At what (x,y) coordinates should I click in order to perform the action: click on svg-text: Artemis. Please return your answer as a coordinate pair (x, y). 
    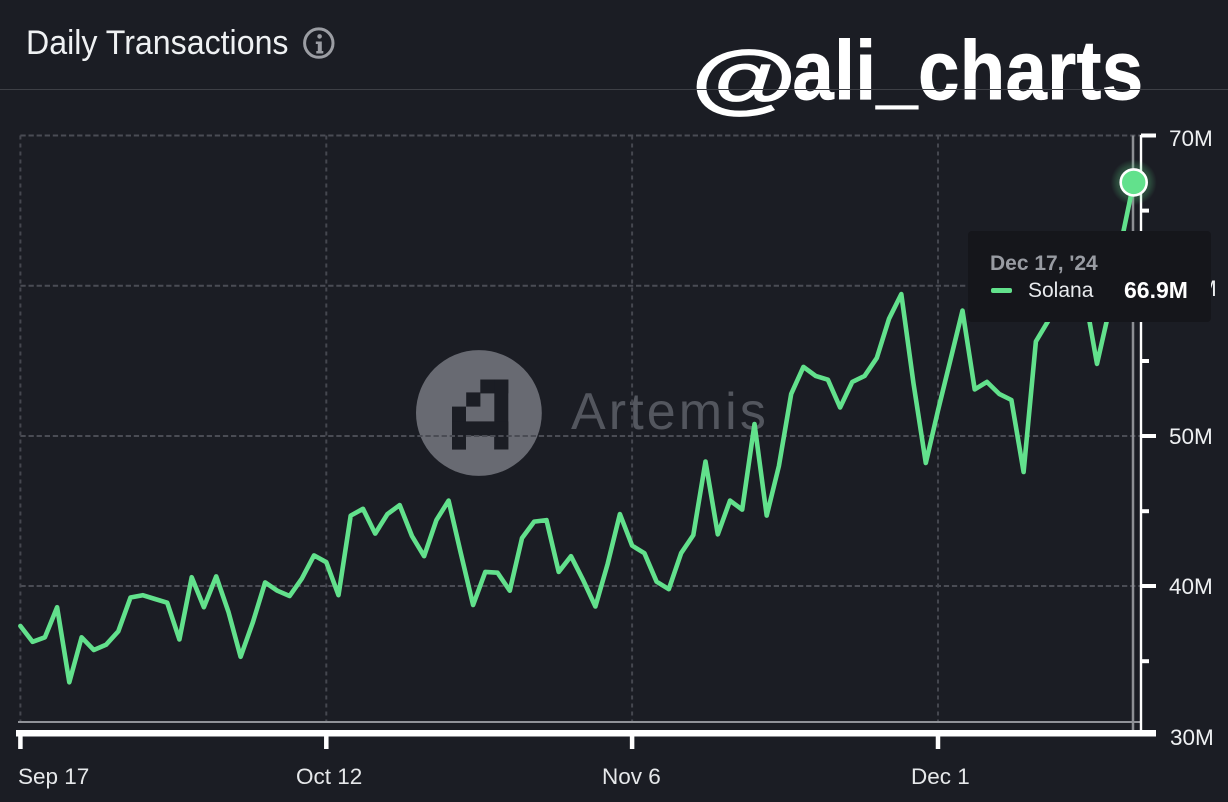
    Looking at the image, I should click on (670, 412).